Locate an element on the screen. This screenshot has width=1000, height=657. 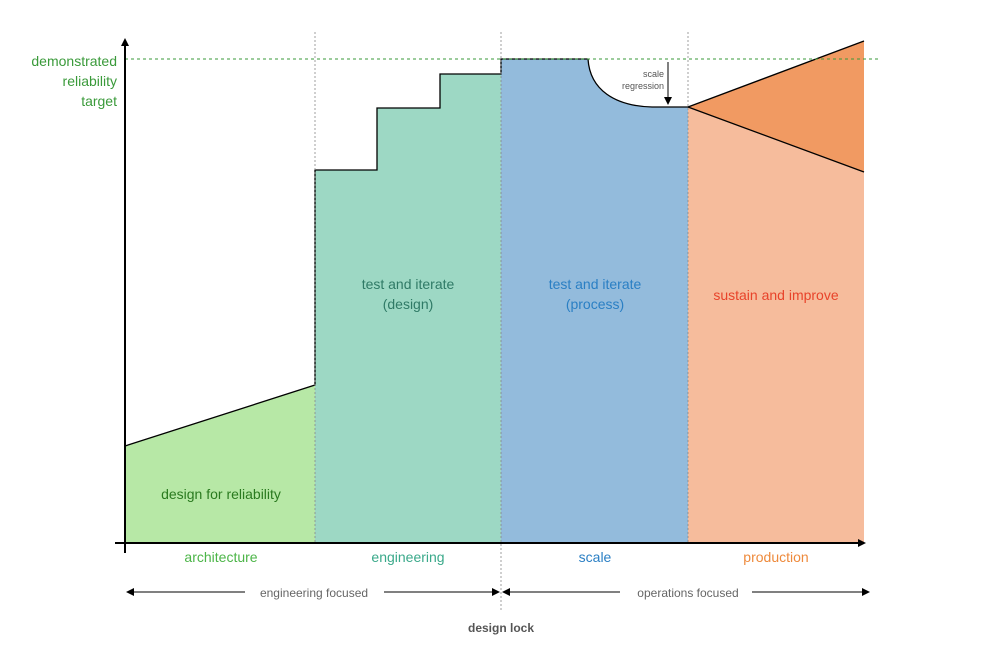
target-label-line1: demonstrated is located at coordinates (74, 61).